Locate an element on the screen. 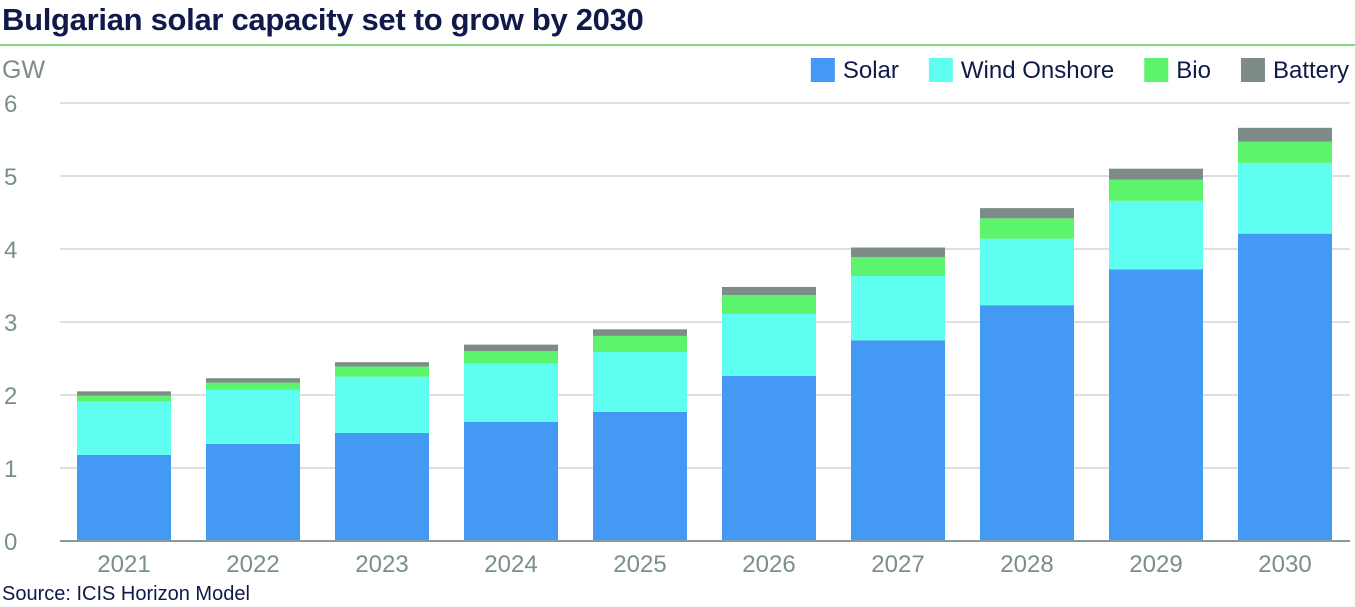  bar-solar-2023 is located at coordinates (382, 486).